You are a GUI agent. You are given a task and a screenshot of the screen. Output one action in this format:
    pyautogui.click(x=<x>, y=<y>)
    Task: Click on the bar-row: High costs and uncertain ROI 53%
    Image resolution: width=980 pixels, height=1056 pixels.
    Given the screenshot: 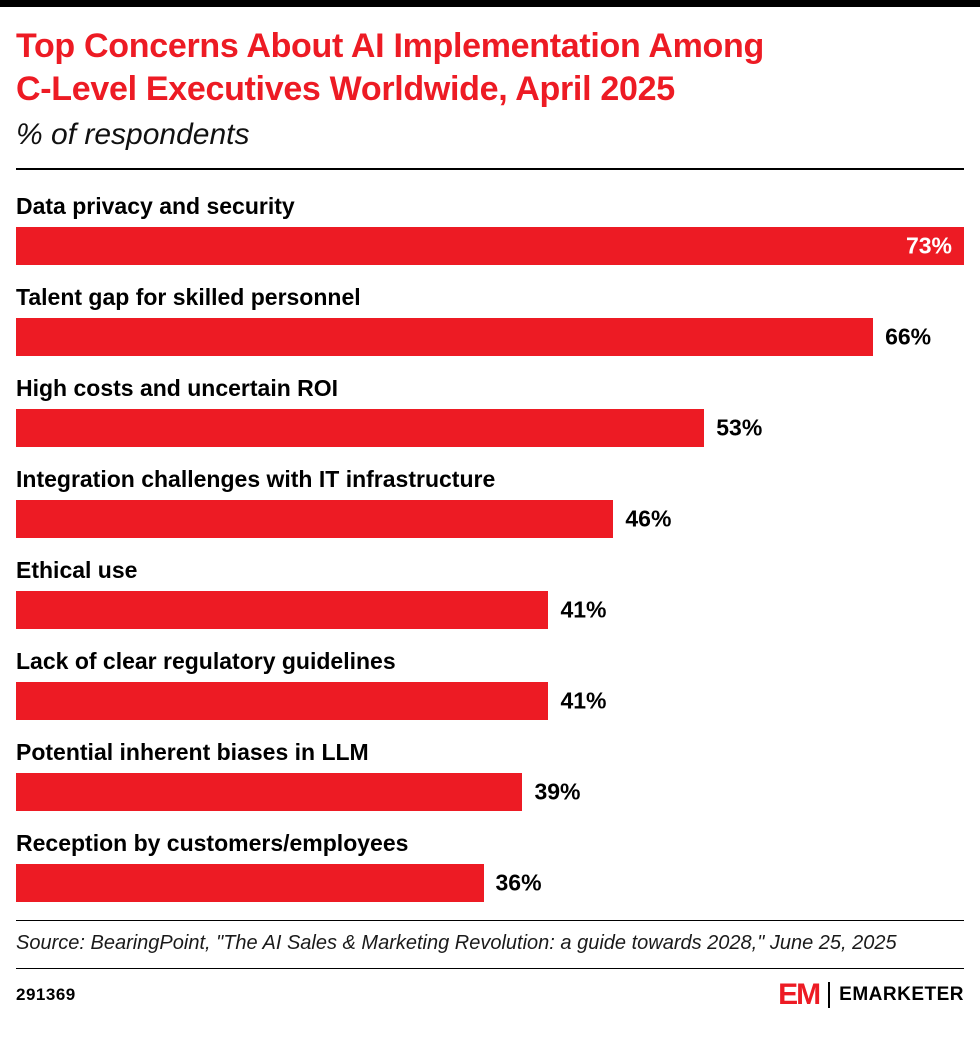 What is the action you would take?
    pyautogui.click(x=490, y=410)
    